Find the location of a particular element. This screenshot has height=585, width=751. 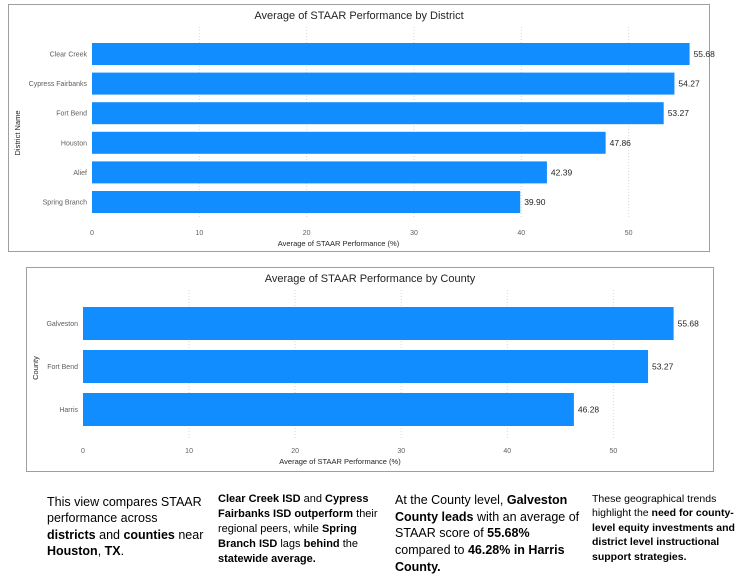

data-label: 54.27 is located at coordinates (689, 84).